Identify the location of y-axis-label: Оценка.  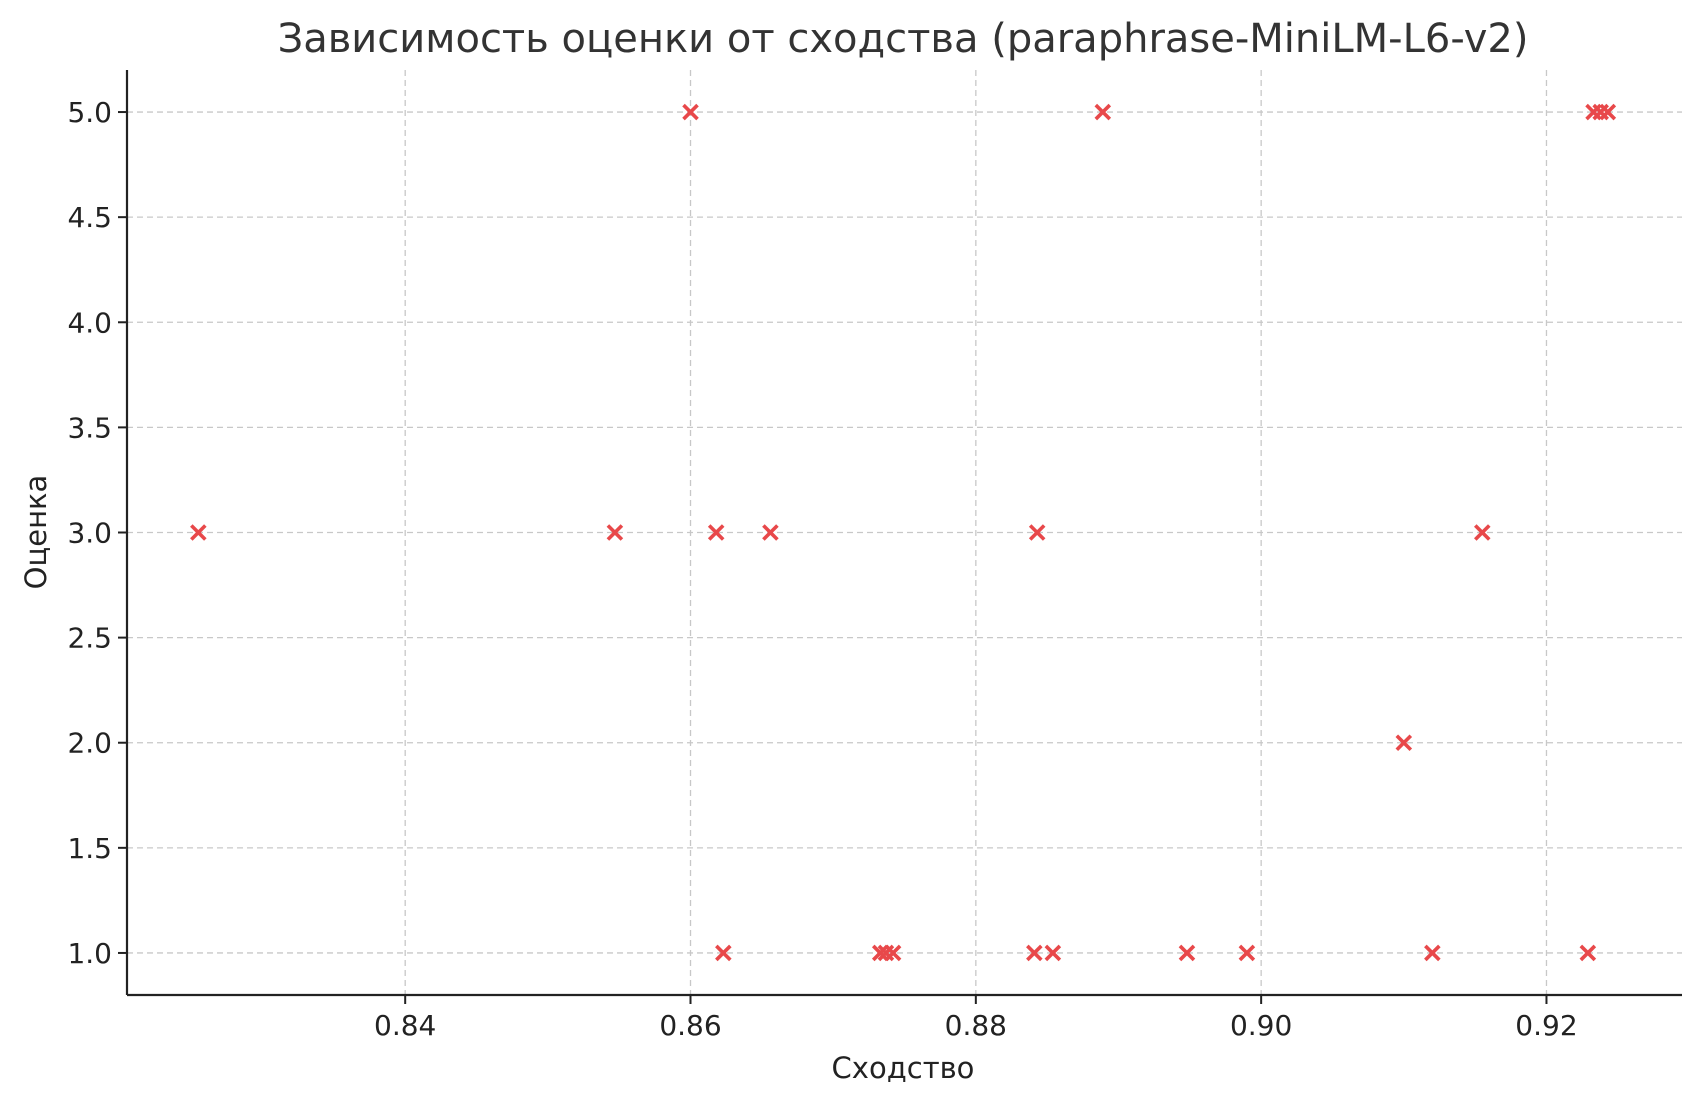
(36, 532).